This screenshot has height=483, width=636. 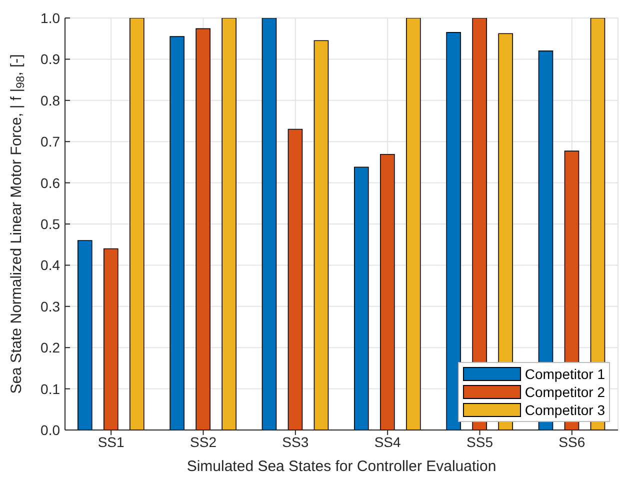 What do you see at coordinates (295, 442) in the screenshot?
I see `x-tick-label: SS3` at bounding box center [295, 442].